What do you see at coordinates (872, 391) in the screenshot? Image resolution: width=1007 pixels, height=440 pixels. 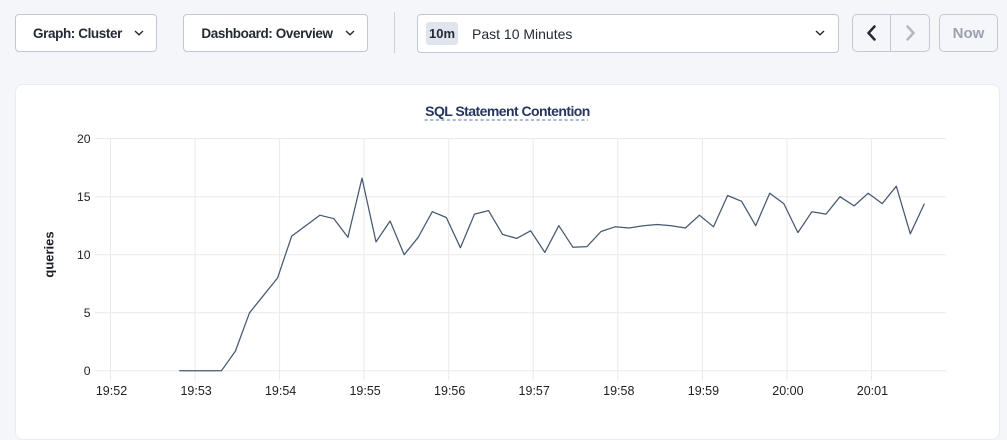 I see `svg-text: 20:01` at bounding box center [872, 391].